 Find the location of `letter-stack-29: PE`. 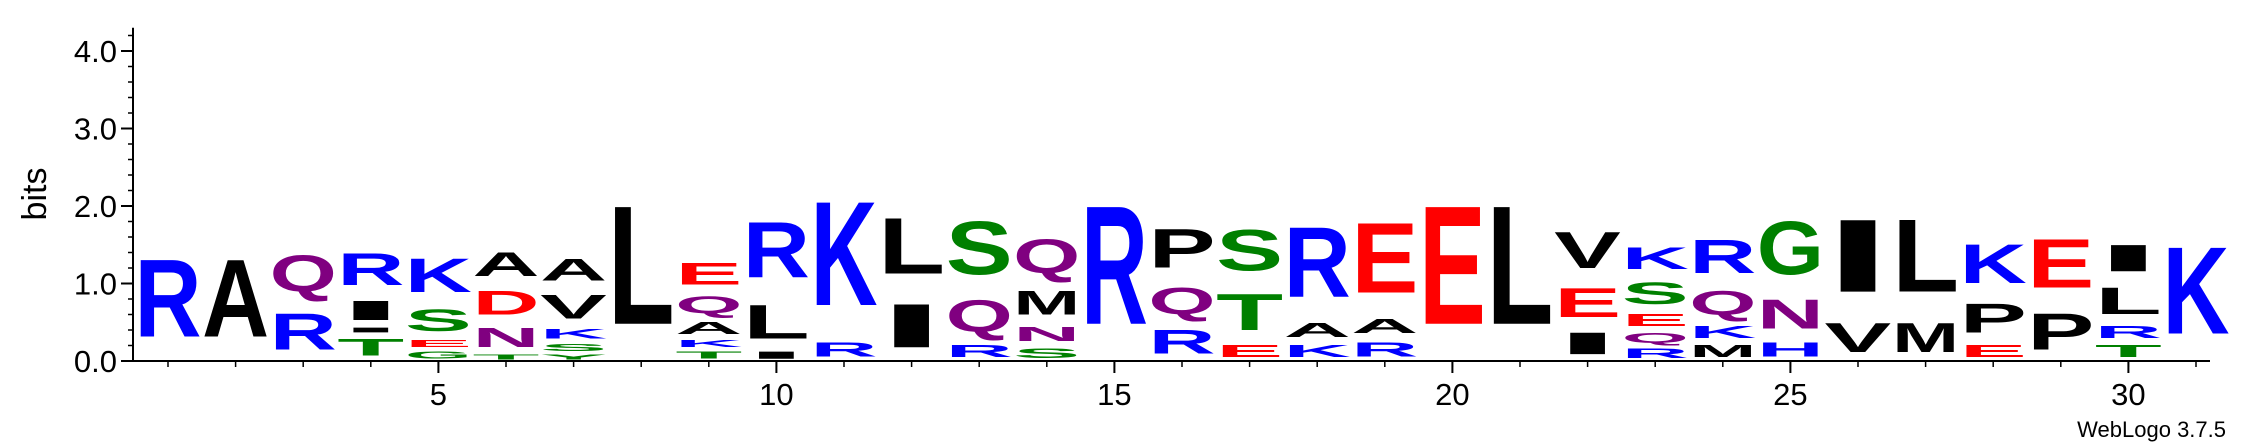

letter-stack-29: PE is located at coordinates (2060, 293).